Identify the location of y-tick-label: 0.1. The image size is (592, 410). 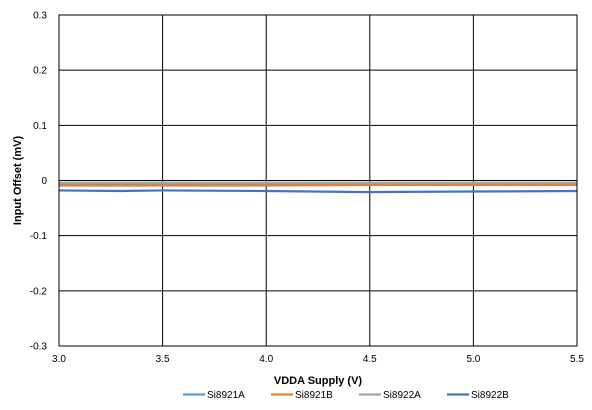
(40, 126).